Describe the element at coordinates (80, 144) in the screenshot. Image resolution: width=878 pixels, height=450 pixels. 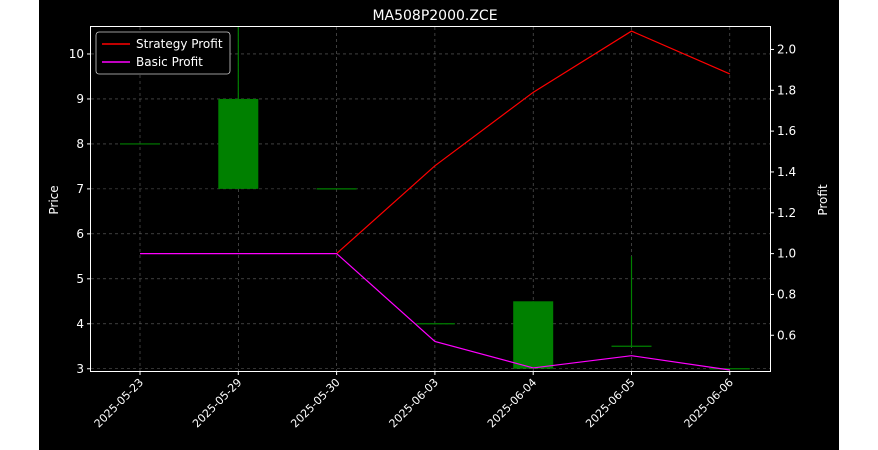
I see `y-tick-label: 8` at that location.